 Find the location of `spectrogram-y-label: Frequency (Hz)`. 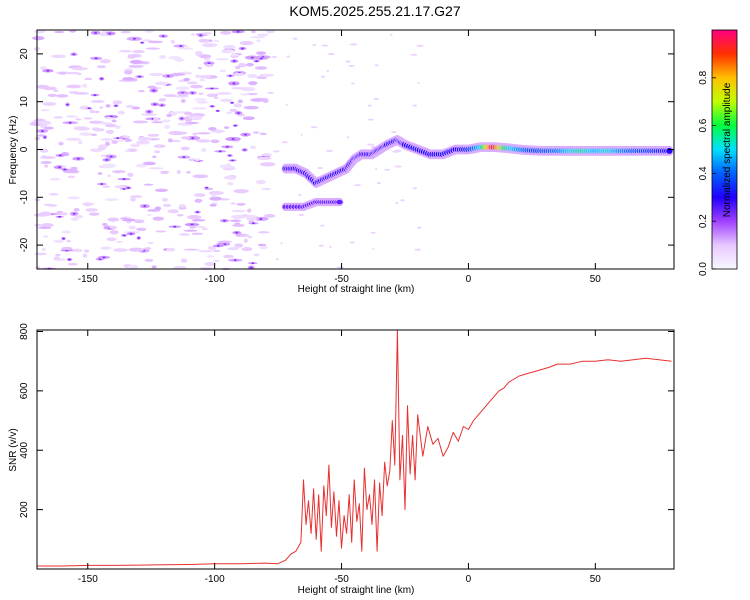

spectrogram-y-label: Frequency (Hz) is located at coordinates (13, 150).